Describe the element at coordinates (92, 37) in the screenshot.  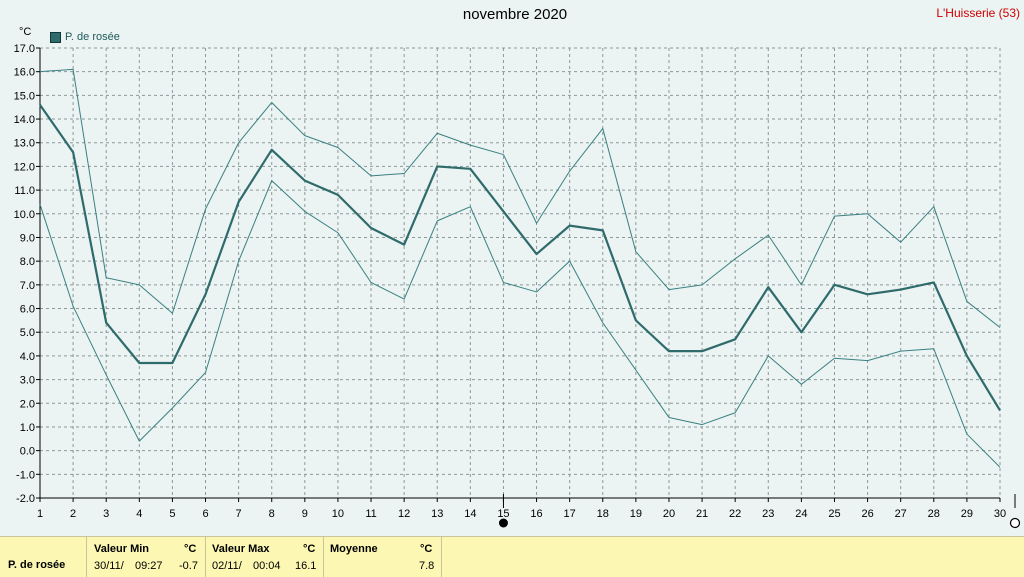
I see `legend-label: P. de rosée` at that location.